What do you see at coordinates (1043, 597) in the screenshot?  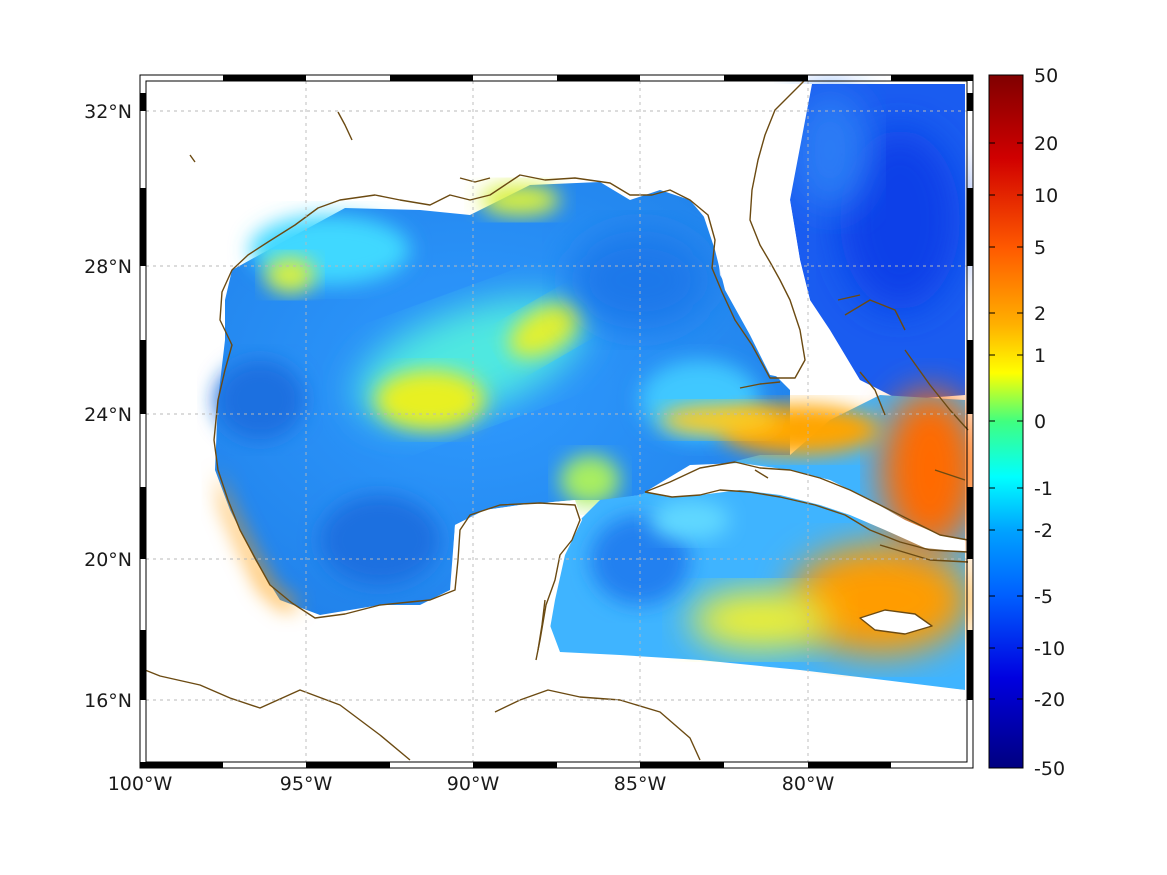 I see `colorbar-label: -5` at bounding box center [1043, 597].